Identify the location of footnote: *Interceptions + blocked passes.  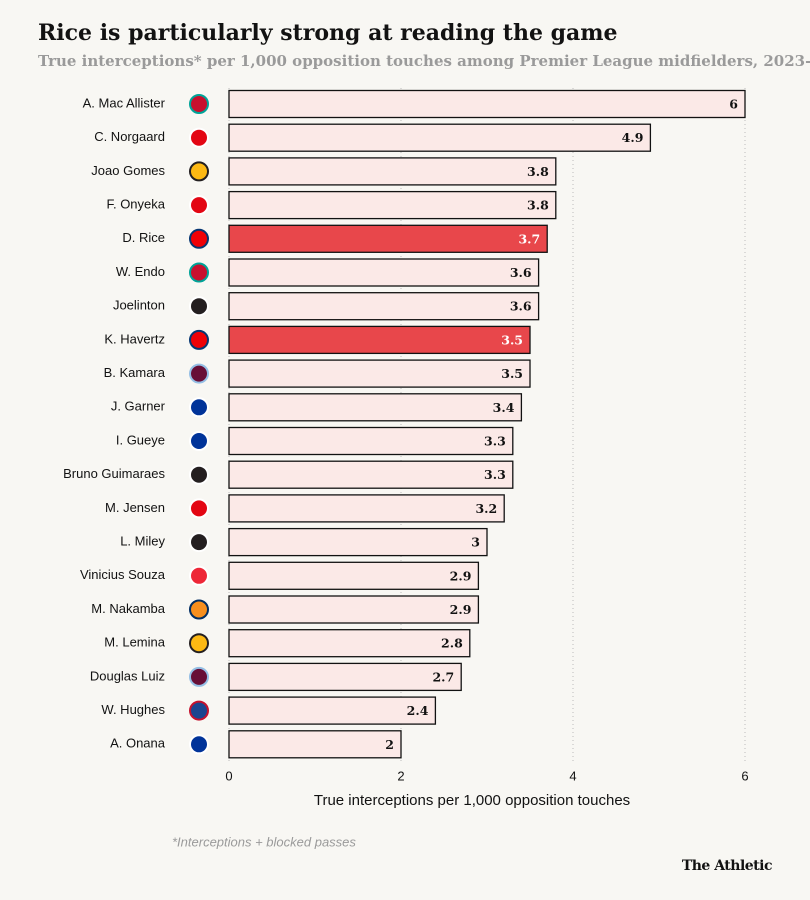
(264, 841).